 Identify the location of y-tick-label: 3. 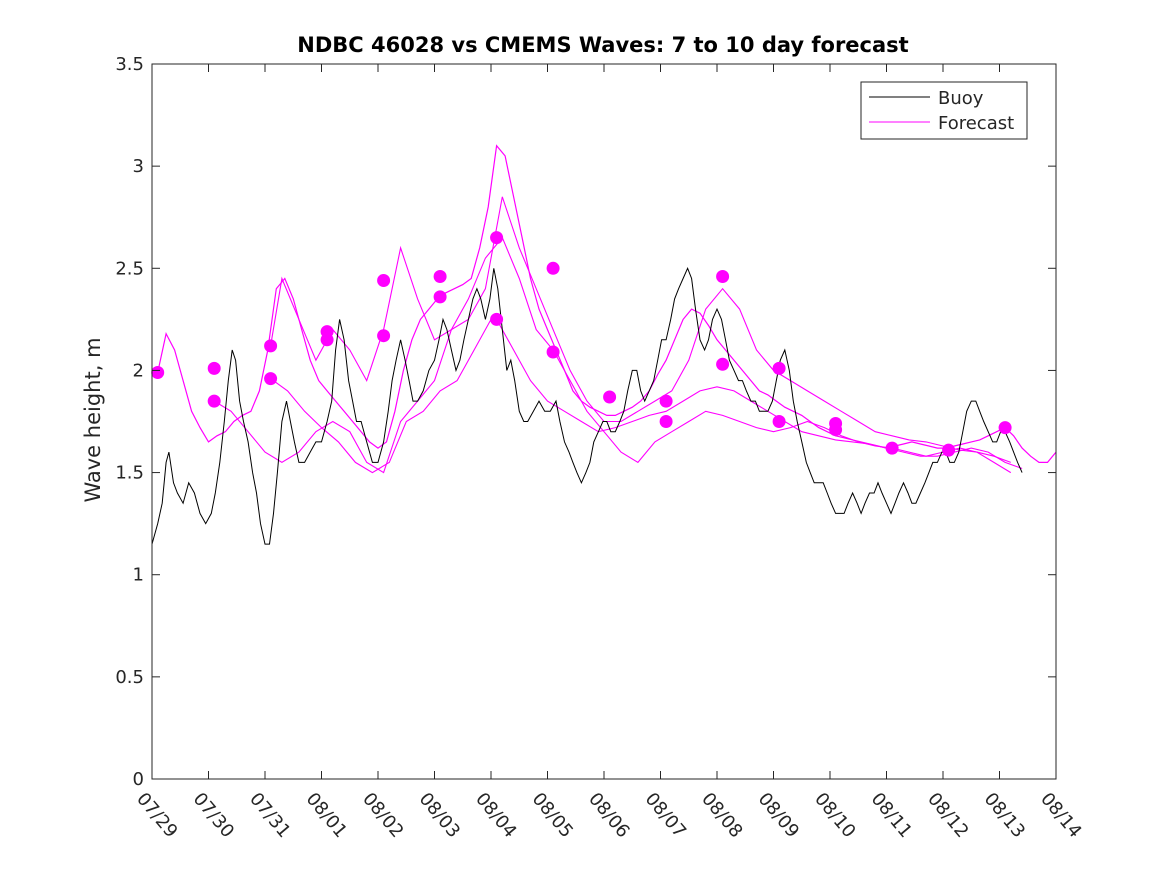
(138, 166).